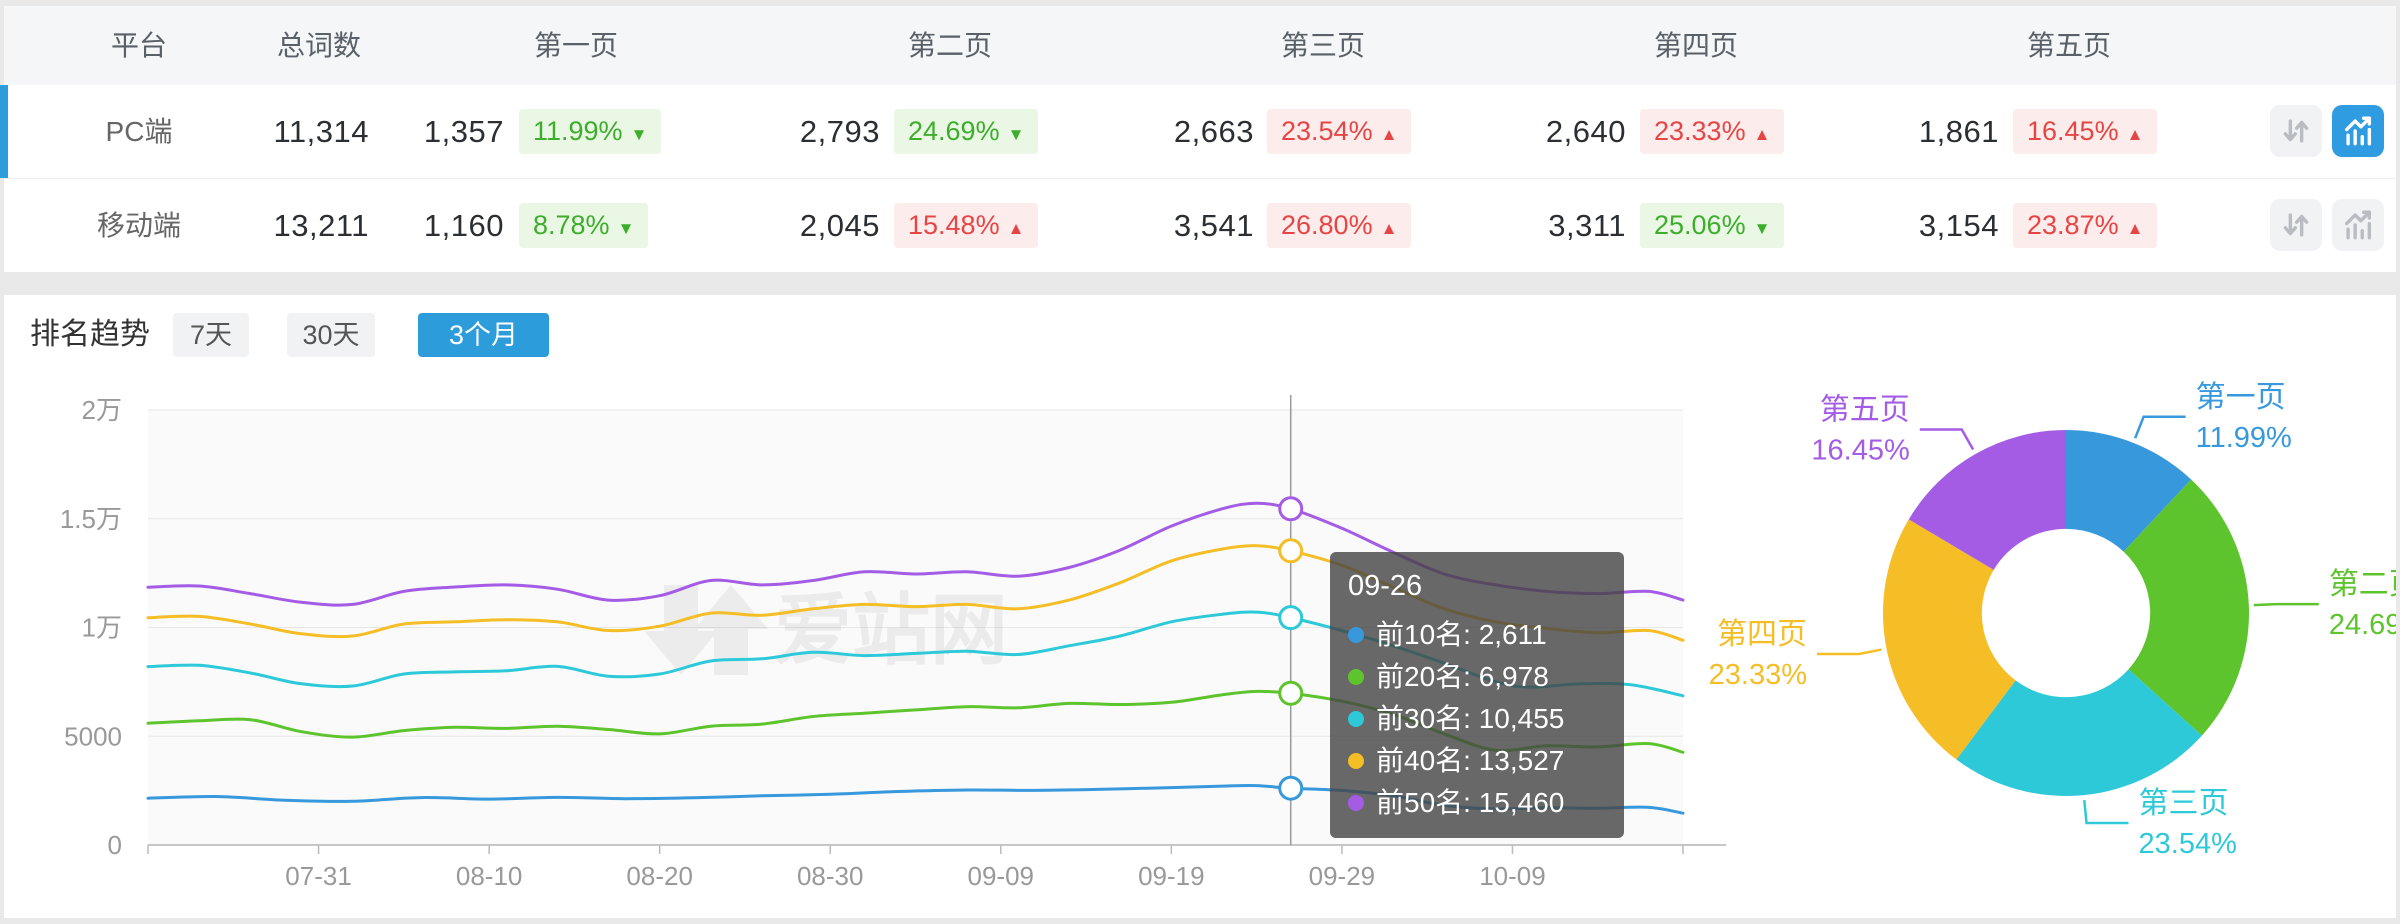 This screenshot has width=2400, height=924. I want to click on series-marker-前20名, so click(1291, 693).